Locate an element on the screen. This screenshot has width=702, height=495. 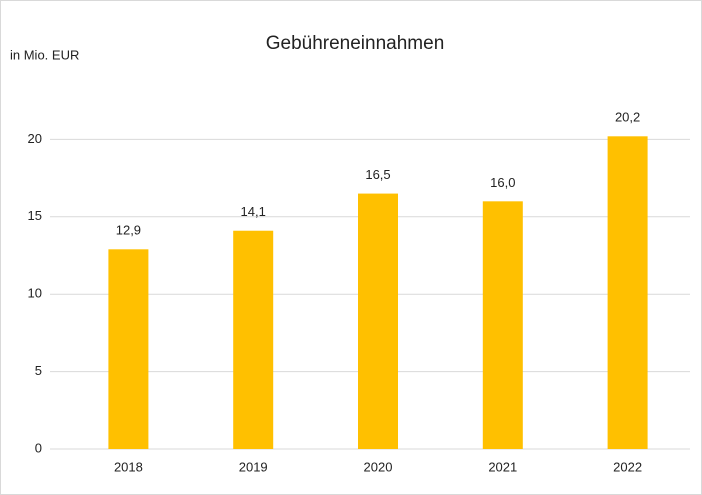
y-tick-label: 15 is located at coordinates (35, 215).